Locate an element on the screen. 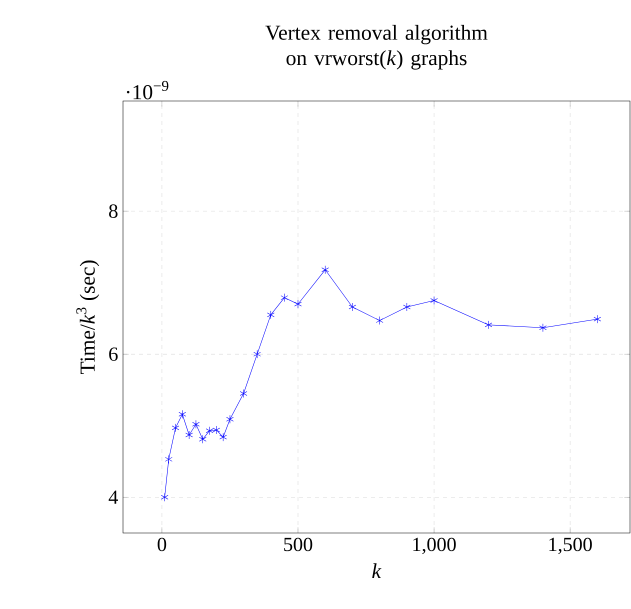  x-axis-title: k is located at coordinates (377, 570).